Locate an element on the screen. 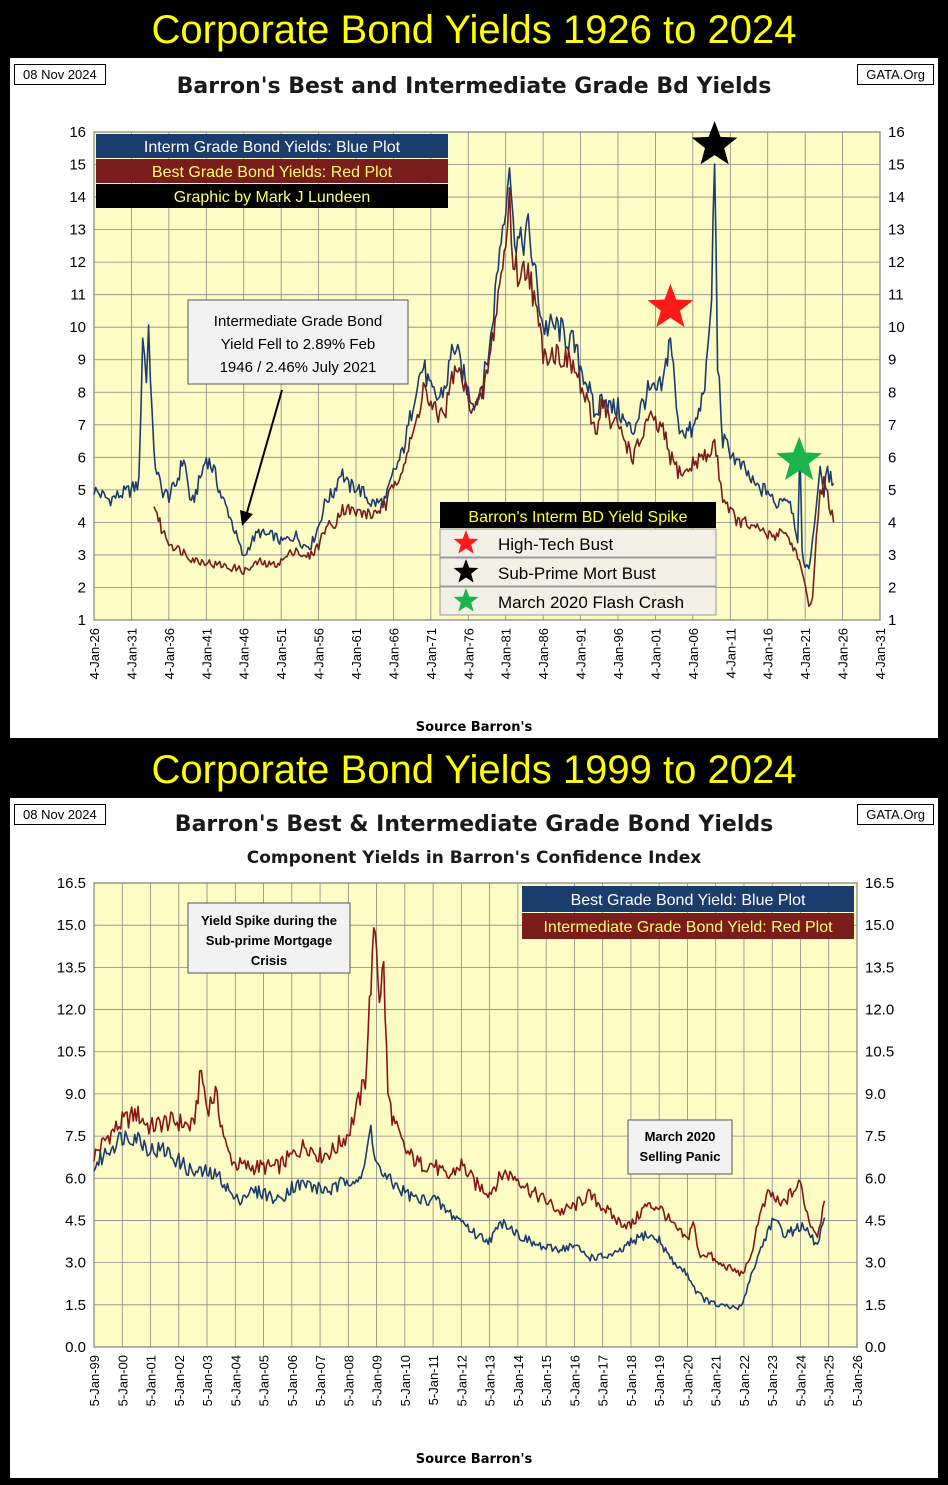 This screenshot has width=948, height=1485. x-tick-label: 4-Jan-41 is located at coordinates (206, 653).